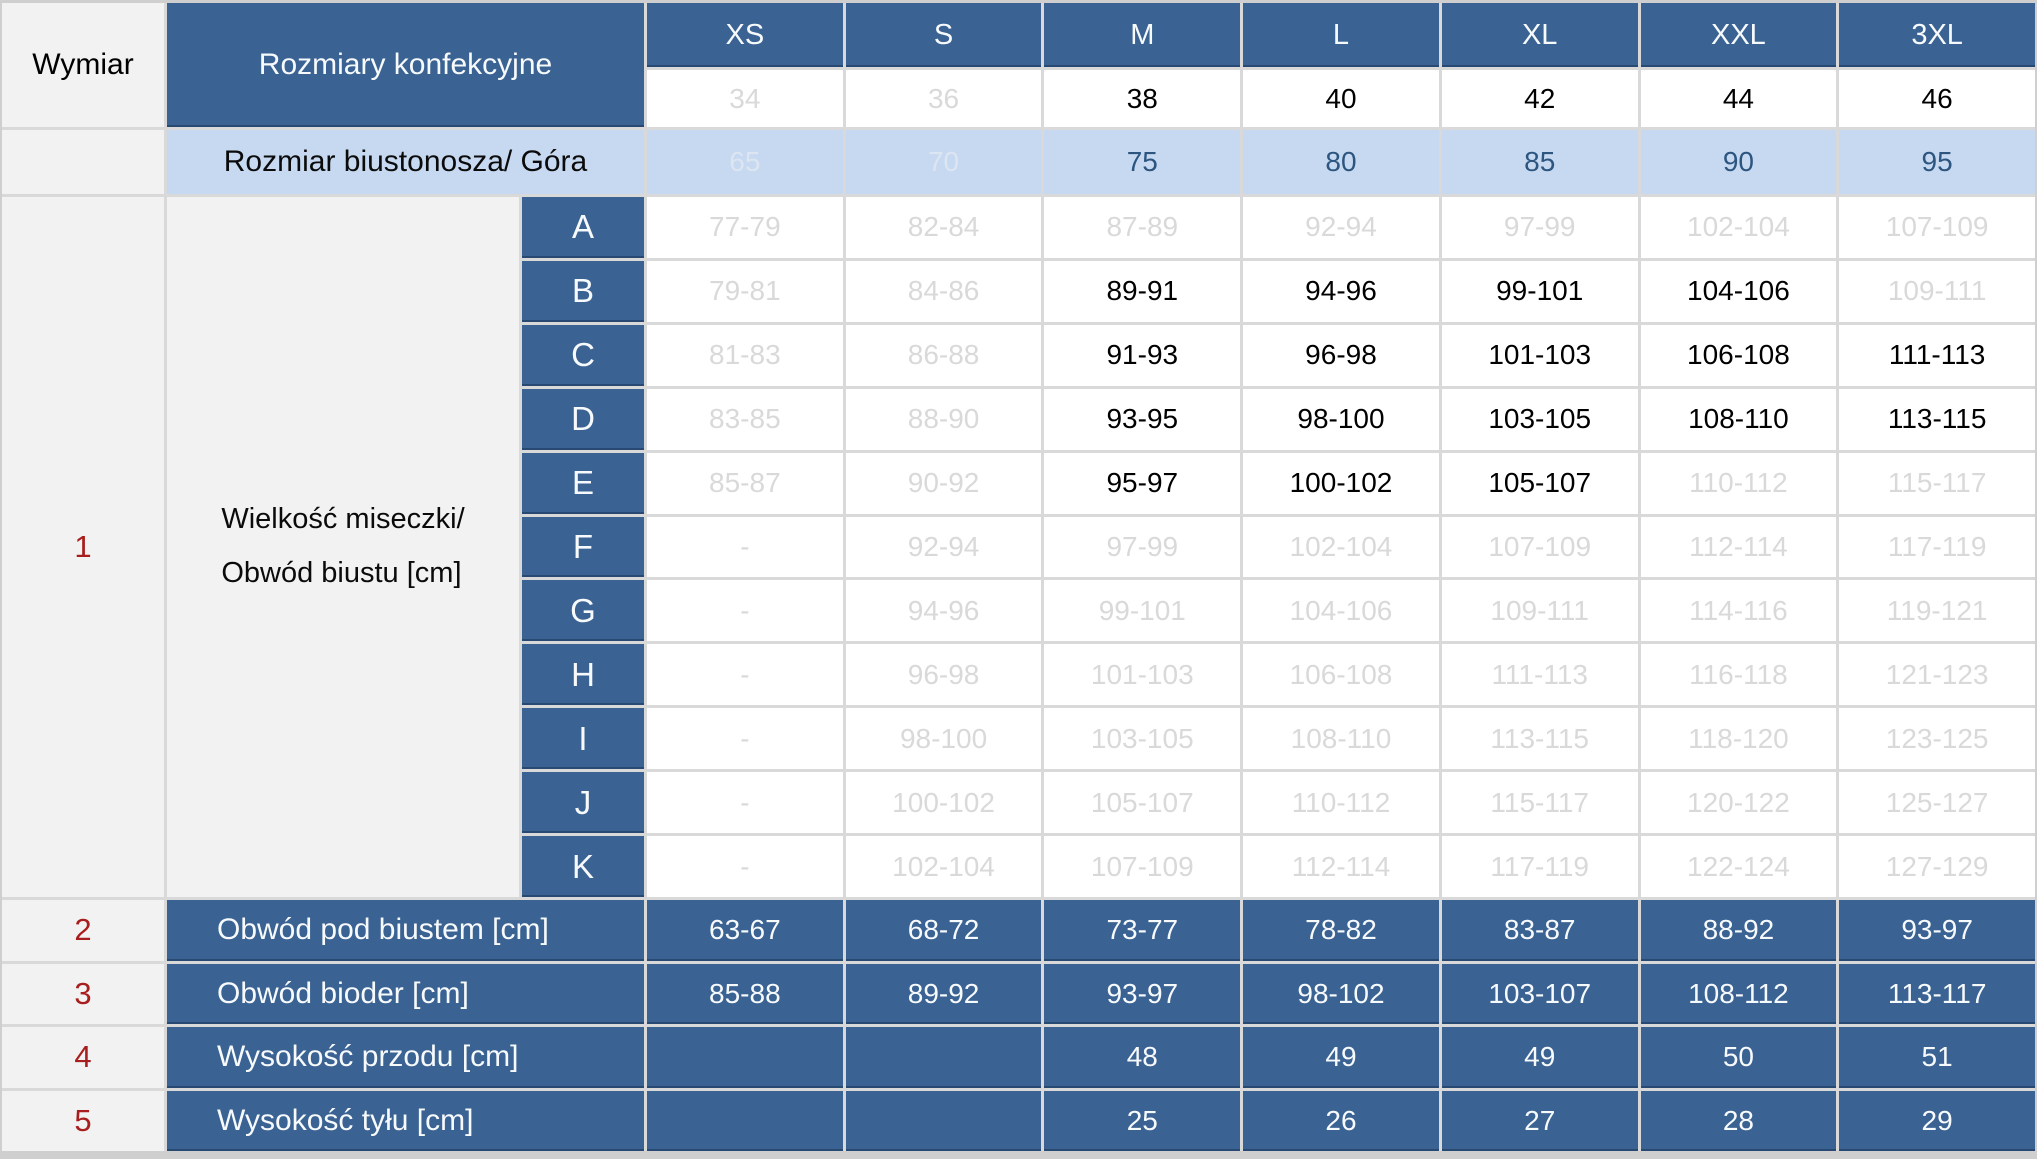 Image resolution: width=2037 pixels, height=1159 pixels. Describe the element at coordinates (943, 162) in the screenshot. I see `bra-size-cell: 70` at that location.